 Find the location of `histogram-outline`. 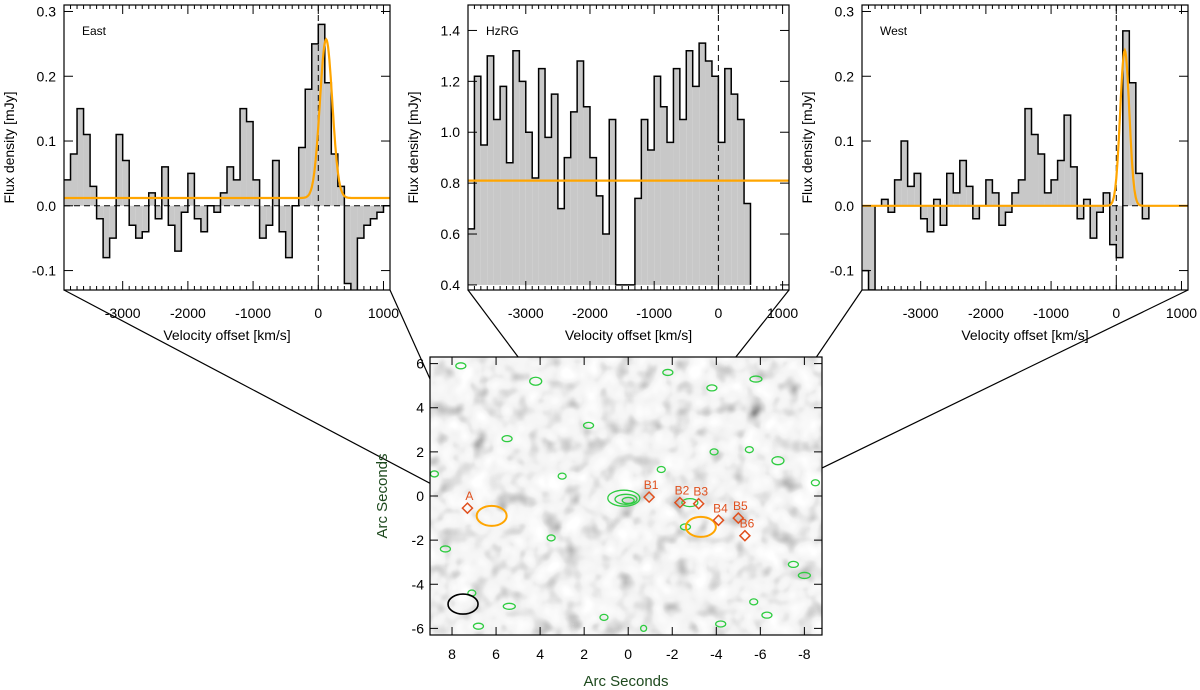

histogram-outline is located at coordinates (1025, 160).